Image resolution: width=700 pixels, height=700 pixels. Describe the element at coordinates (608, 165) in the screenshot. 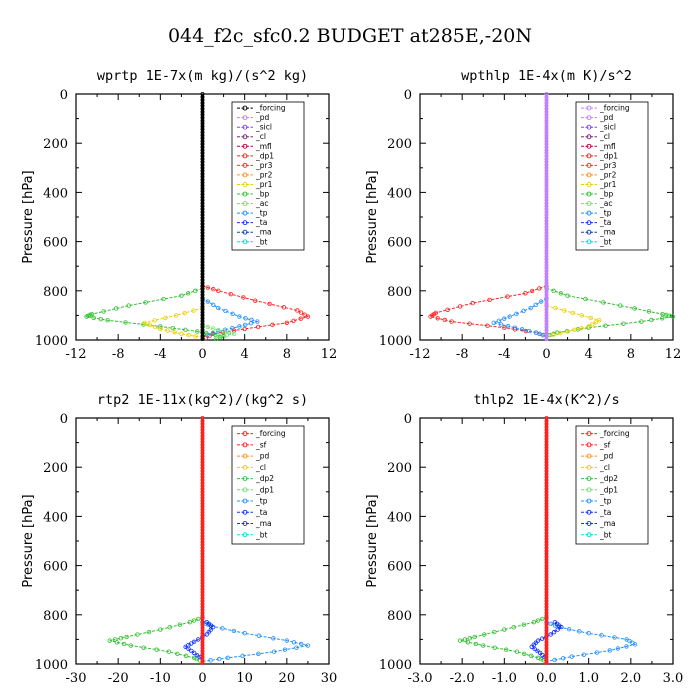

I see `legend-label: _pr3` at that location.